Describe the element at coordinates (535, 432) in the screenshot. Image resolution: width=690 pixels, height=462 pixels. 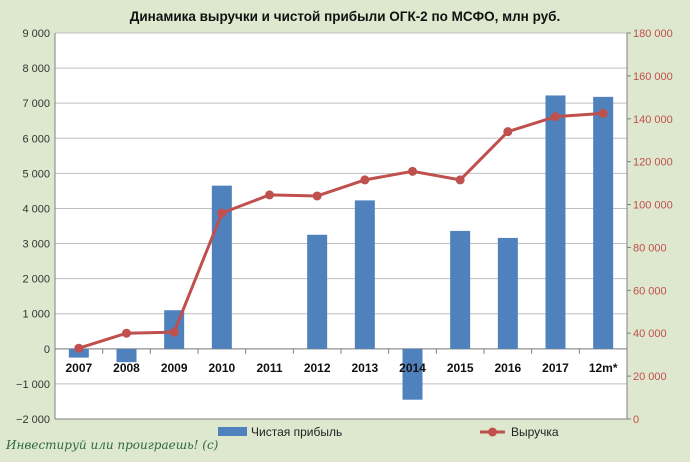
I see `legend-label-revenue: Выручка` at that location.